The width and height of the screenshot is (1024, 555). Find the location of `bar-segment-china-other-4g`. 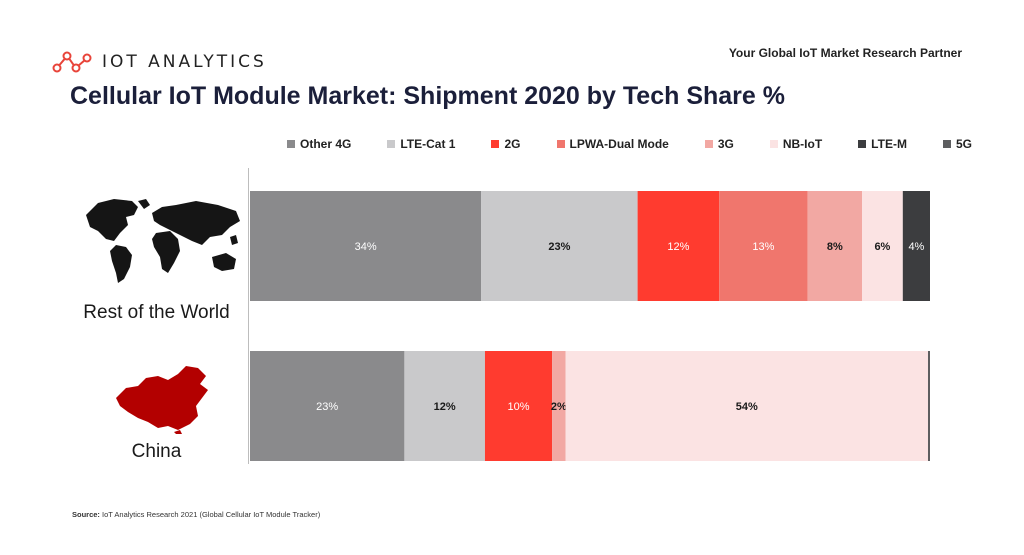

bar-segment-china-other-4g is located at coordinates (327, 406).